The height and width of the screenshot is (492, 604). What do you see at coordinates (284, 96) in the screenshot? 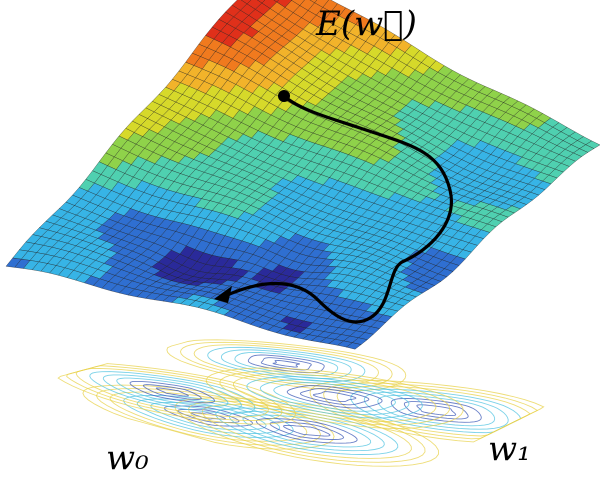
I see `start-point-marker` at bounding box center [284, 96].